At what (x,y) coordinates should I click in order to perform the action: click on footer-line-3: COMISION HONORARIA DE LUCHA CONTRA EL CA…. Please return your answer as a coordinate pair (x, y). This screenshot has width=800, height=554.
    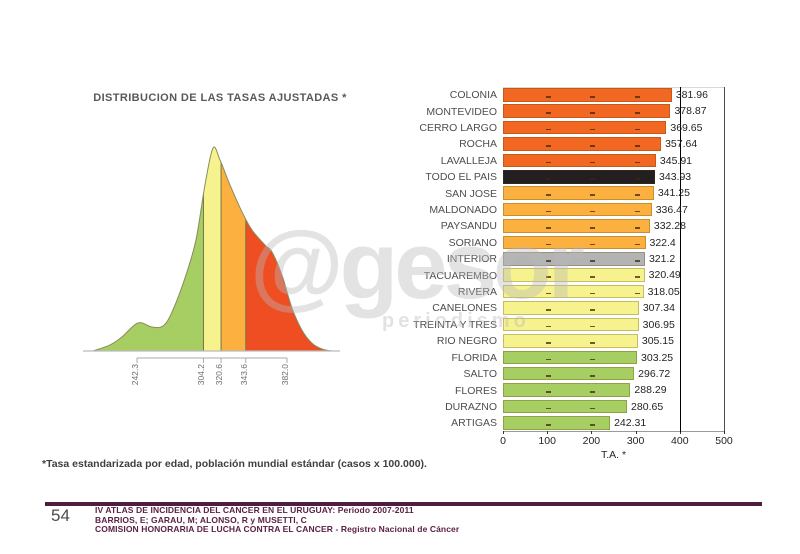
    Looking at the image, I should click on (277, 529).